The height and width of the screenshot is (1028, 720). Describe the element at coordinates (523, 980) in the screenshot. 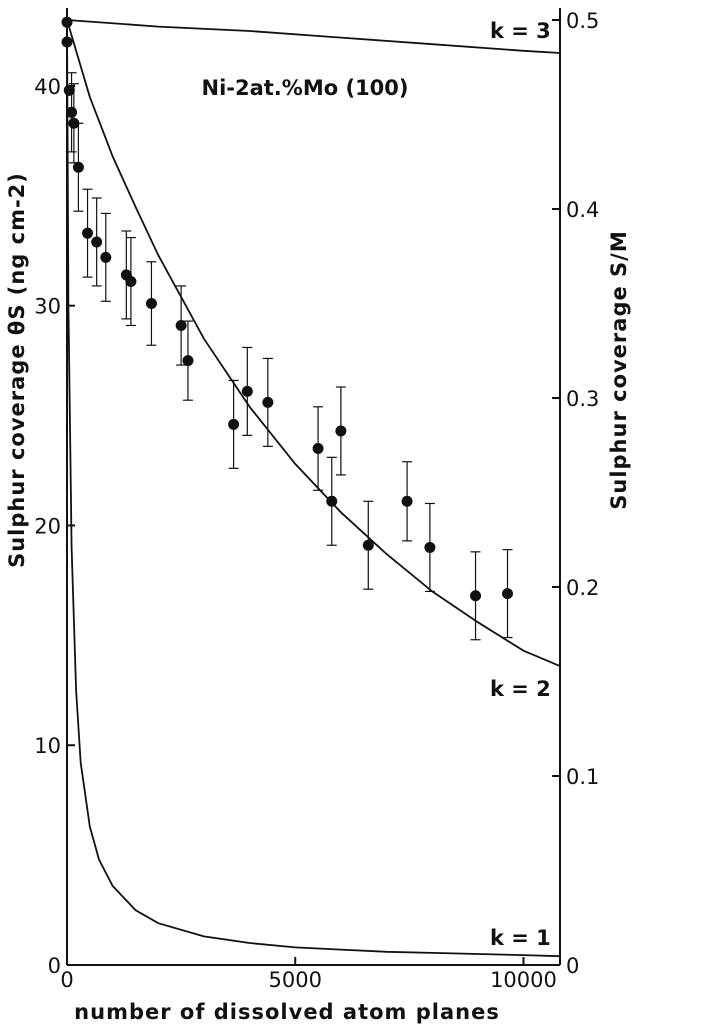

I see `x-tick-label-2: 10000` at that location.